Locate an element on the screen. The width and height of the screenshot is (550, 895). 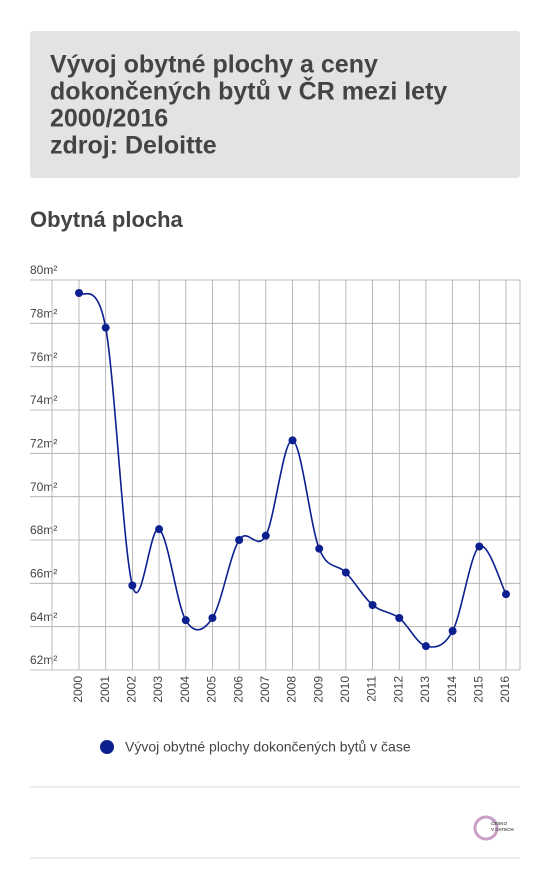
y-tick-label: 76m² is located at coordinates (43, 357).